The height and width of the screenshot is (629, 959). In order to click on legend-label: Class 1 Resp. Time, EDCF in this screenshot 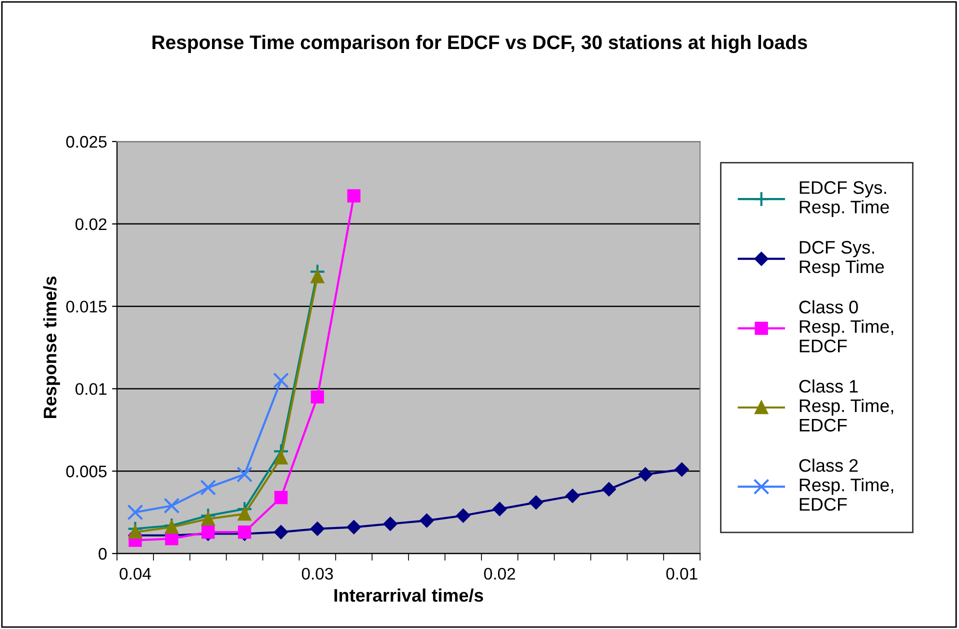, I will do `click(846, 405)`.